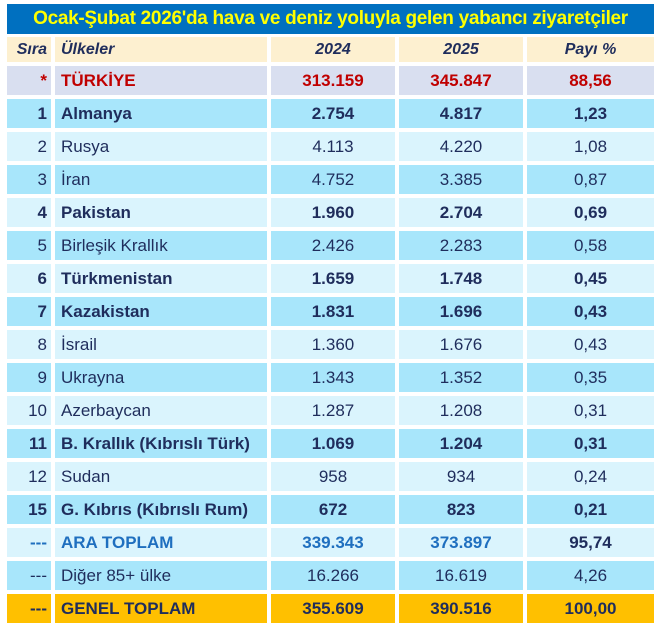 The height and width of the screenshot is (627, 657). I want to click on cell-rank: 9, so click(31, 379).